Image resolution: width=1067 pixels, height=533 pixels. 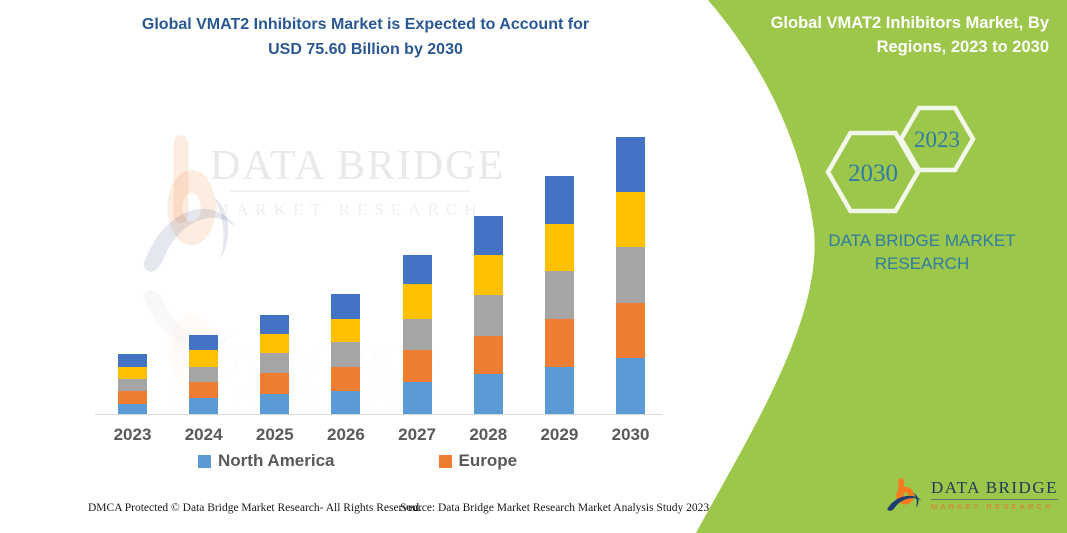 I want to click on chart-legend: North America Europe, so click(x=357, y=461).